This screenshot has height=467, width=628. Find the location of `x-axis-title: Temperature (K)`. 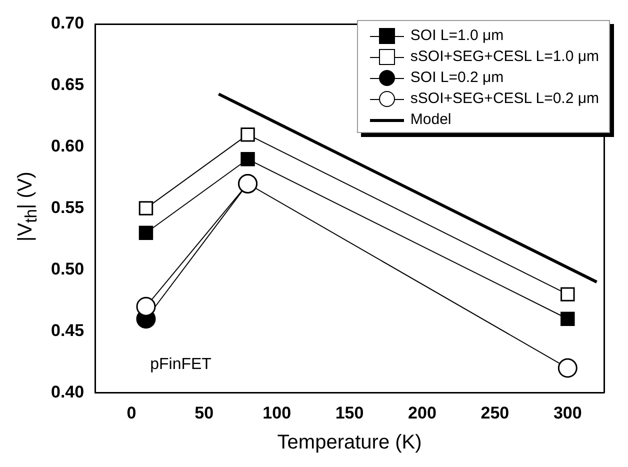

x-axis-title: Temperature (K) is located at coordinates (349, 443).